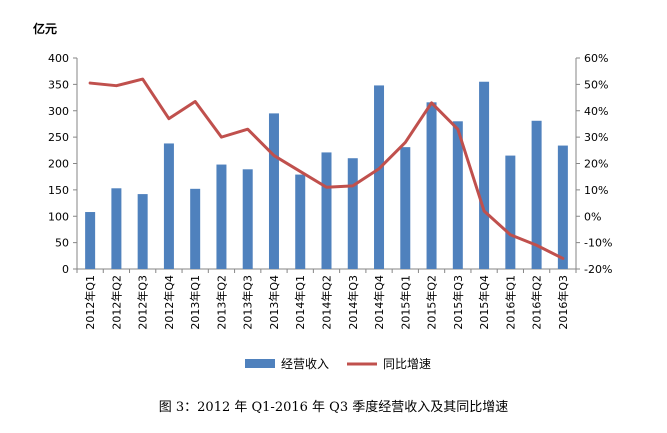 This screenshot has width=667, height=433. What do you see at coordinates (58, 137) in the screenshot?
I see `left-tick-label: 250` at bounding box center [58, 137].